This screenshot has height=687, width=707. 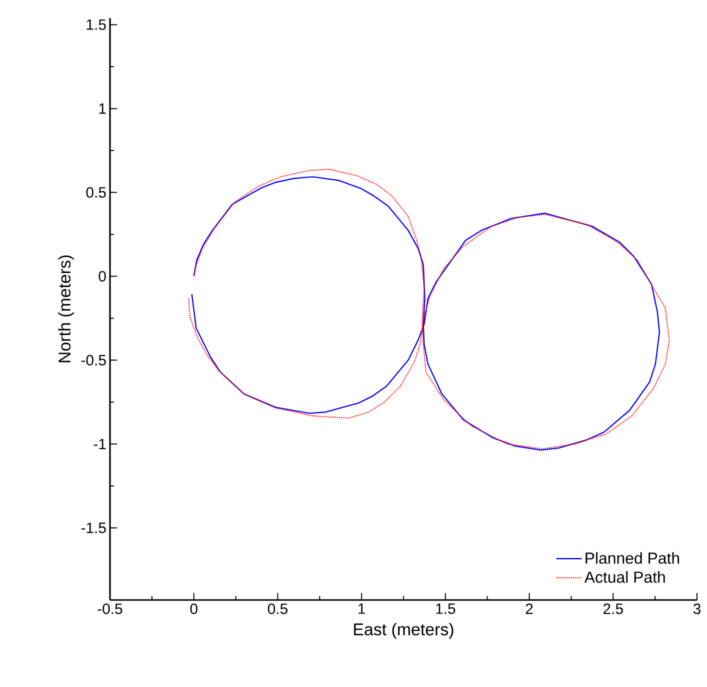 What do you see at coordinates (404, 630) in the screenshot?
I see `x-axis-title: East (meters)` at bounding box center [404, 630].